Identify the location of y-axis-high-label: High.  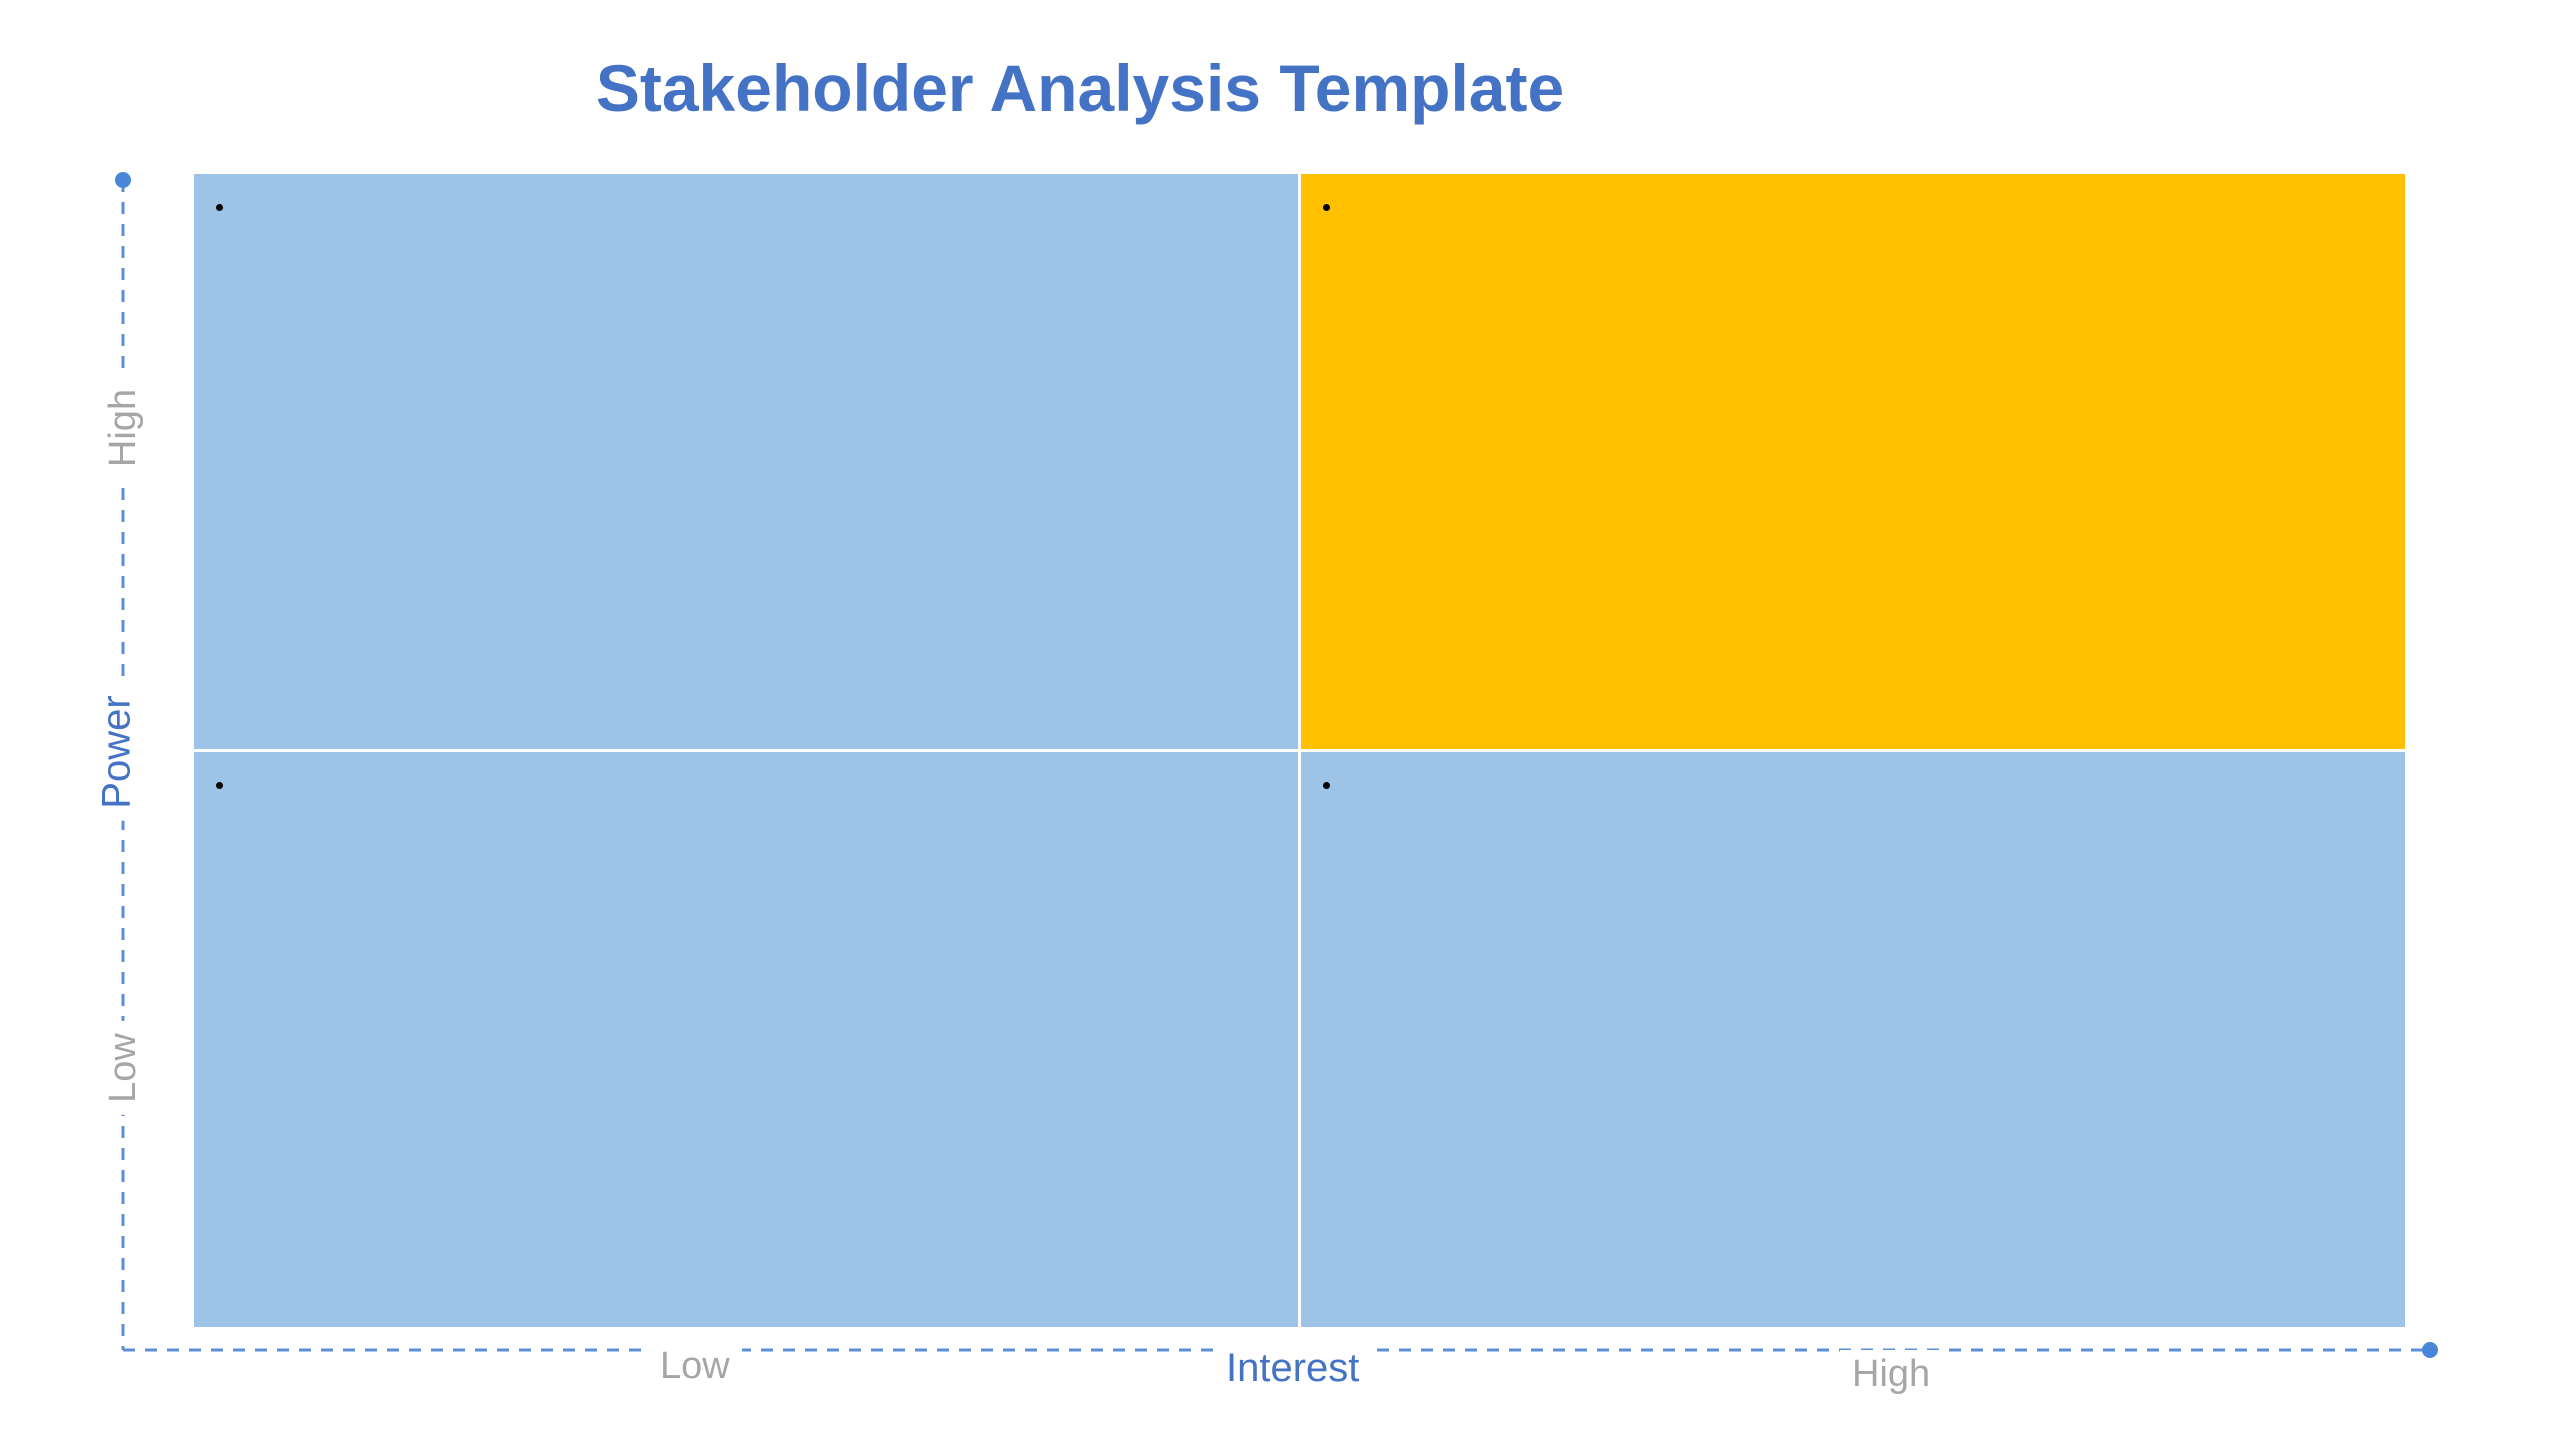
(123, 428).